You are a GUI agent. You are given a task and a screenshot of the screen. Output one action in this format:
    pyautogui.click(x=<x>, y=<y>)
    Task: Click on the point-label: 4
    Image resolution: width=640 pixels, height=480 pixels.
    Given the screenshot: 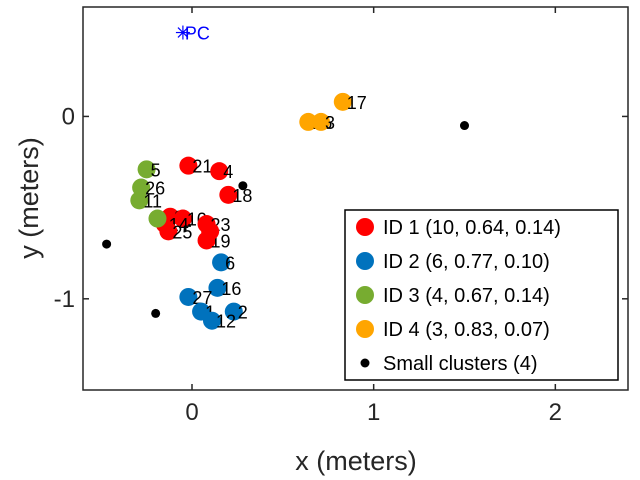 What is the action you would take?
    pyautogui.click(x=228, y=172)
    